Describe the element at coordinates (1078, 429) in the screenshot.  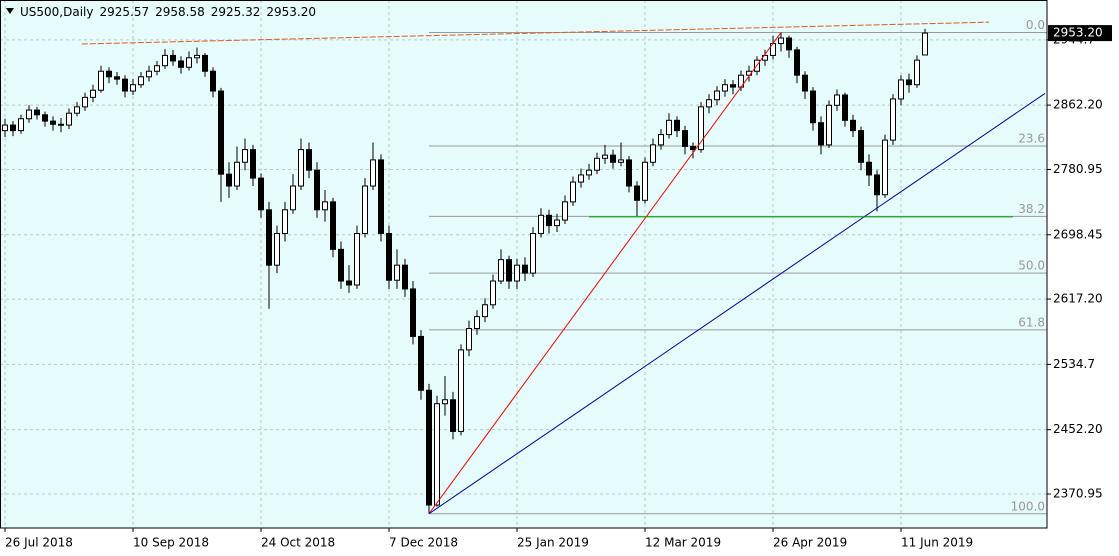
I see `y-tick-label: 2452.20` at that location.